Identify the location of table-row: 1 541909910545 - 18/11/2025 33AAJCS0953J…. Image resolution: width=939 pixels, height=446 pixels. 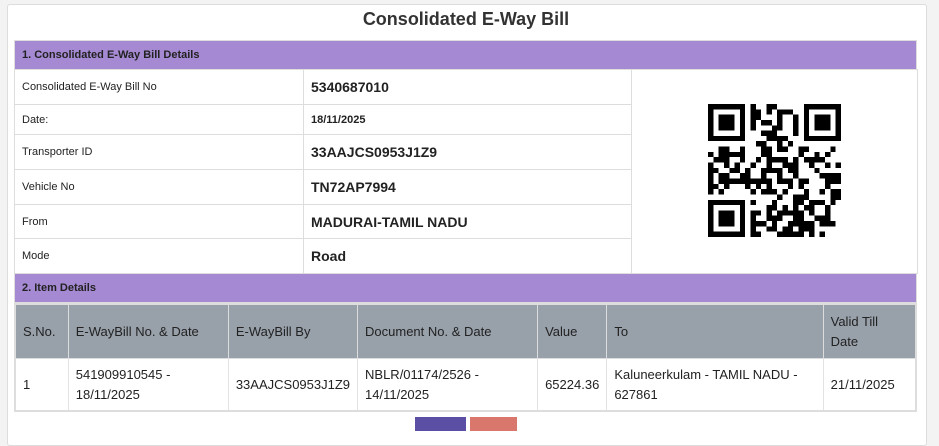
(465, 385).